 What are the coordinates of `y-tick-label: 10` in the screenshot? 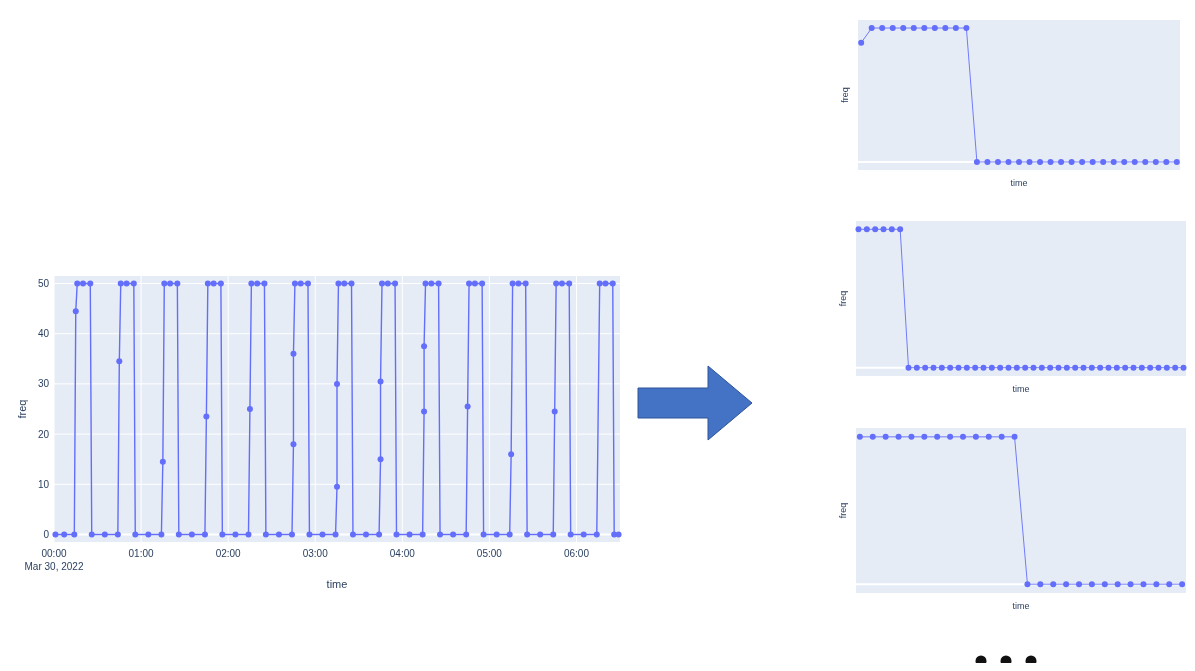 It's located at (43, 484).